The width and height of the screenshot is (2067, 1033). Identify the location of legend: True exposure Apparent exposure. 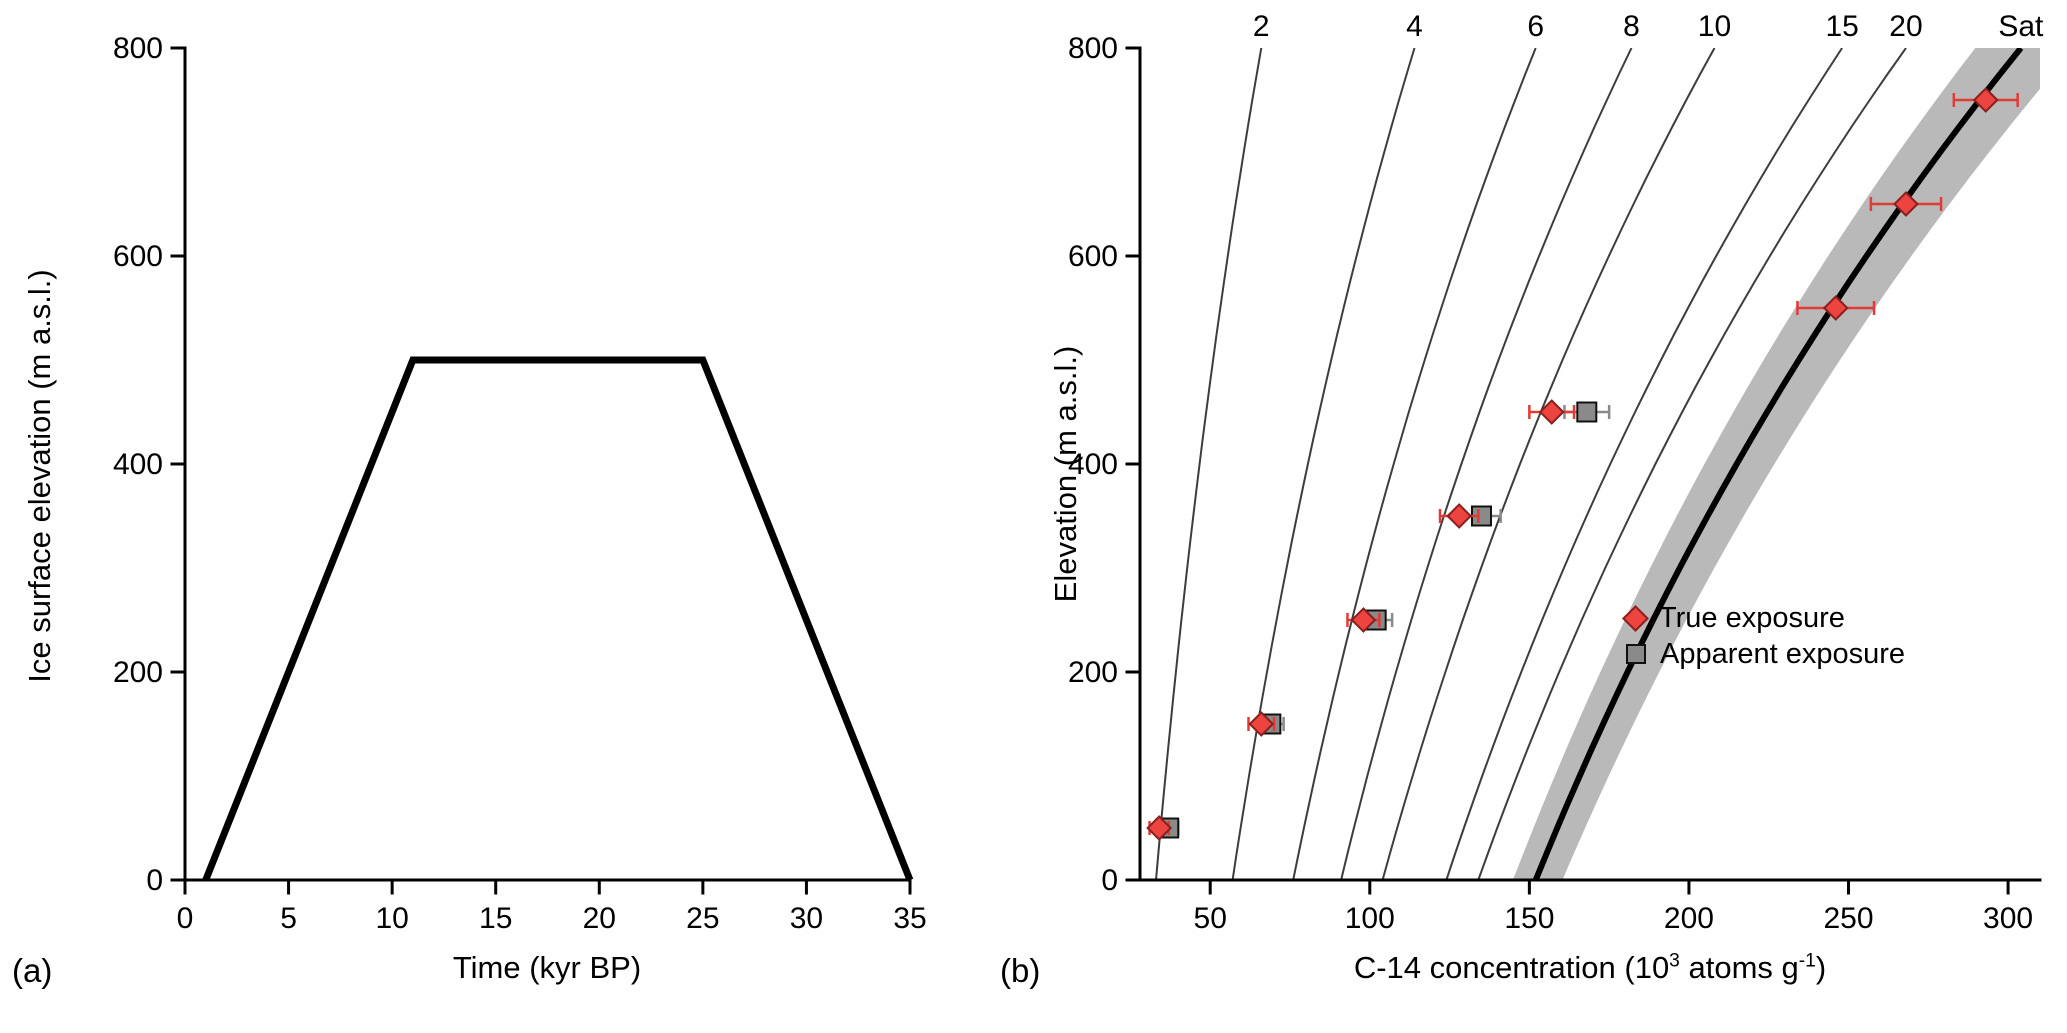
(1763, 636).